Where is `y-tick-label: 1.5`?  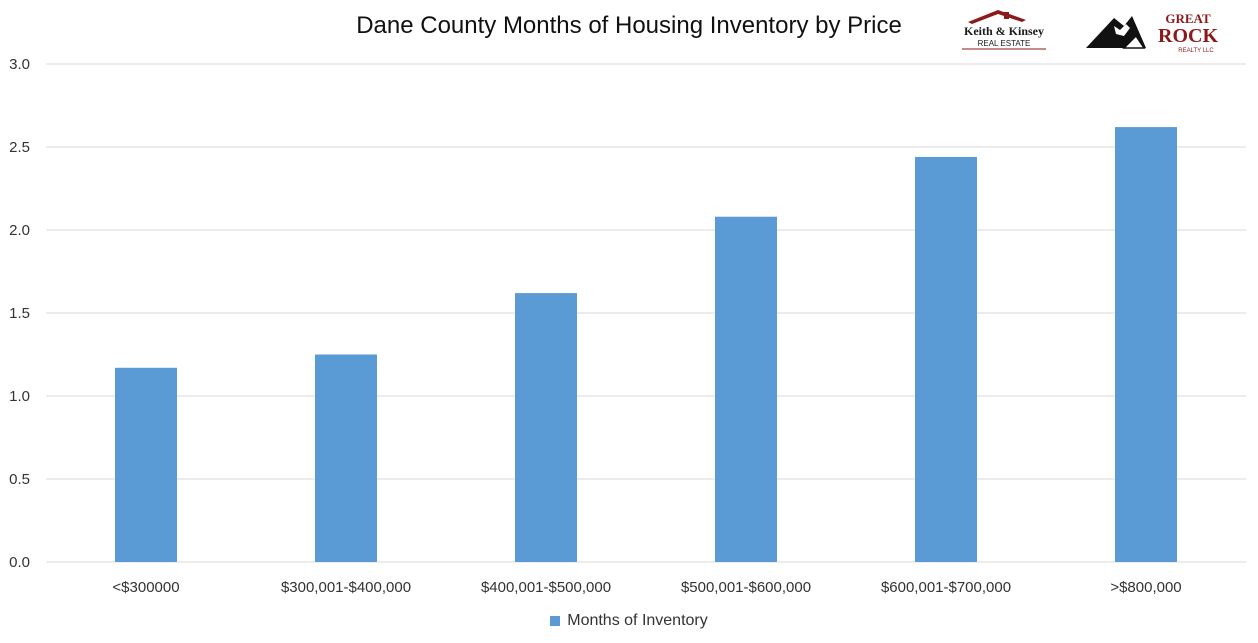
y-tick-label: 1.5 is located at coordinates (19, 313).